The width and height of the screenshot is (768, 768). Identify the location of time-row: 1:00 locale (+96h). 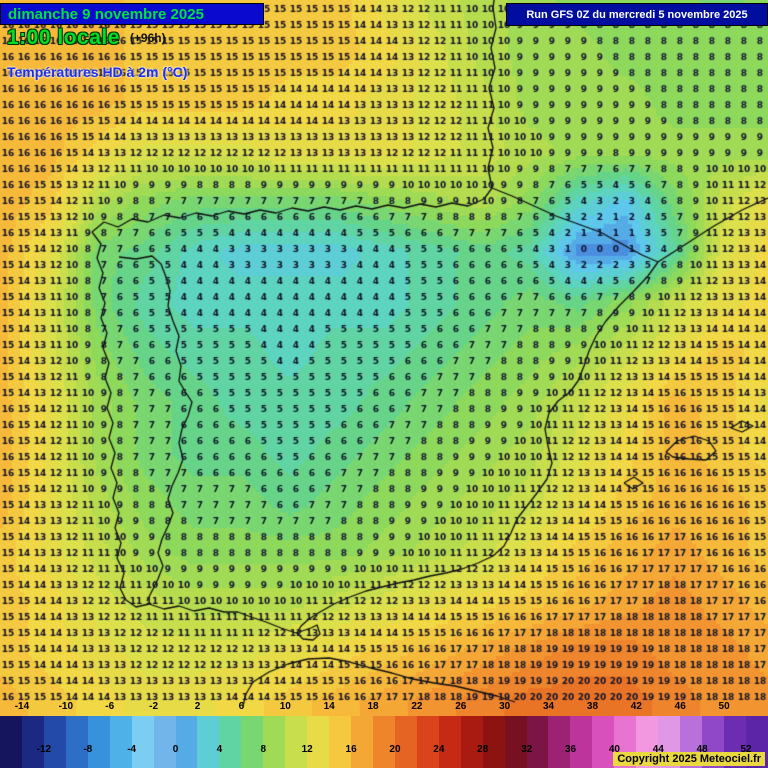
(86, 38).